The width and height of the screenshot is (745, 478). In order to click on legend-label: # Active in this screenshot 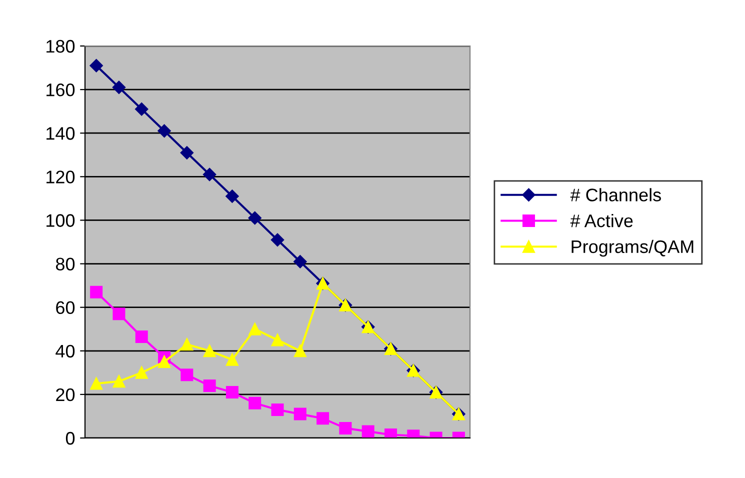, I will do `click(601, 221)`.